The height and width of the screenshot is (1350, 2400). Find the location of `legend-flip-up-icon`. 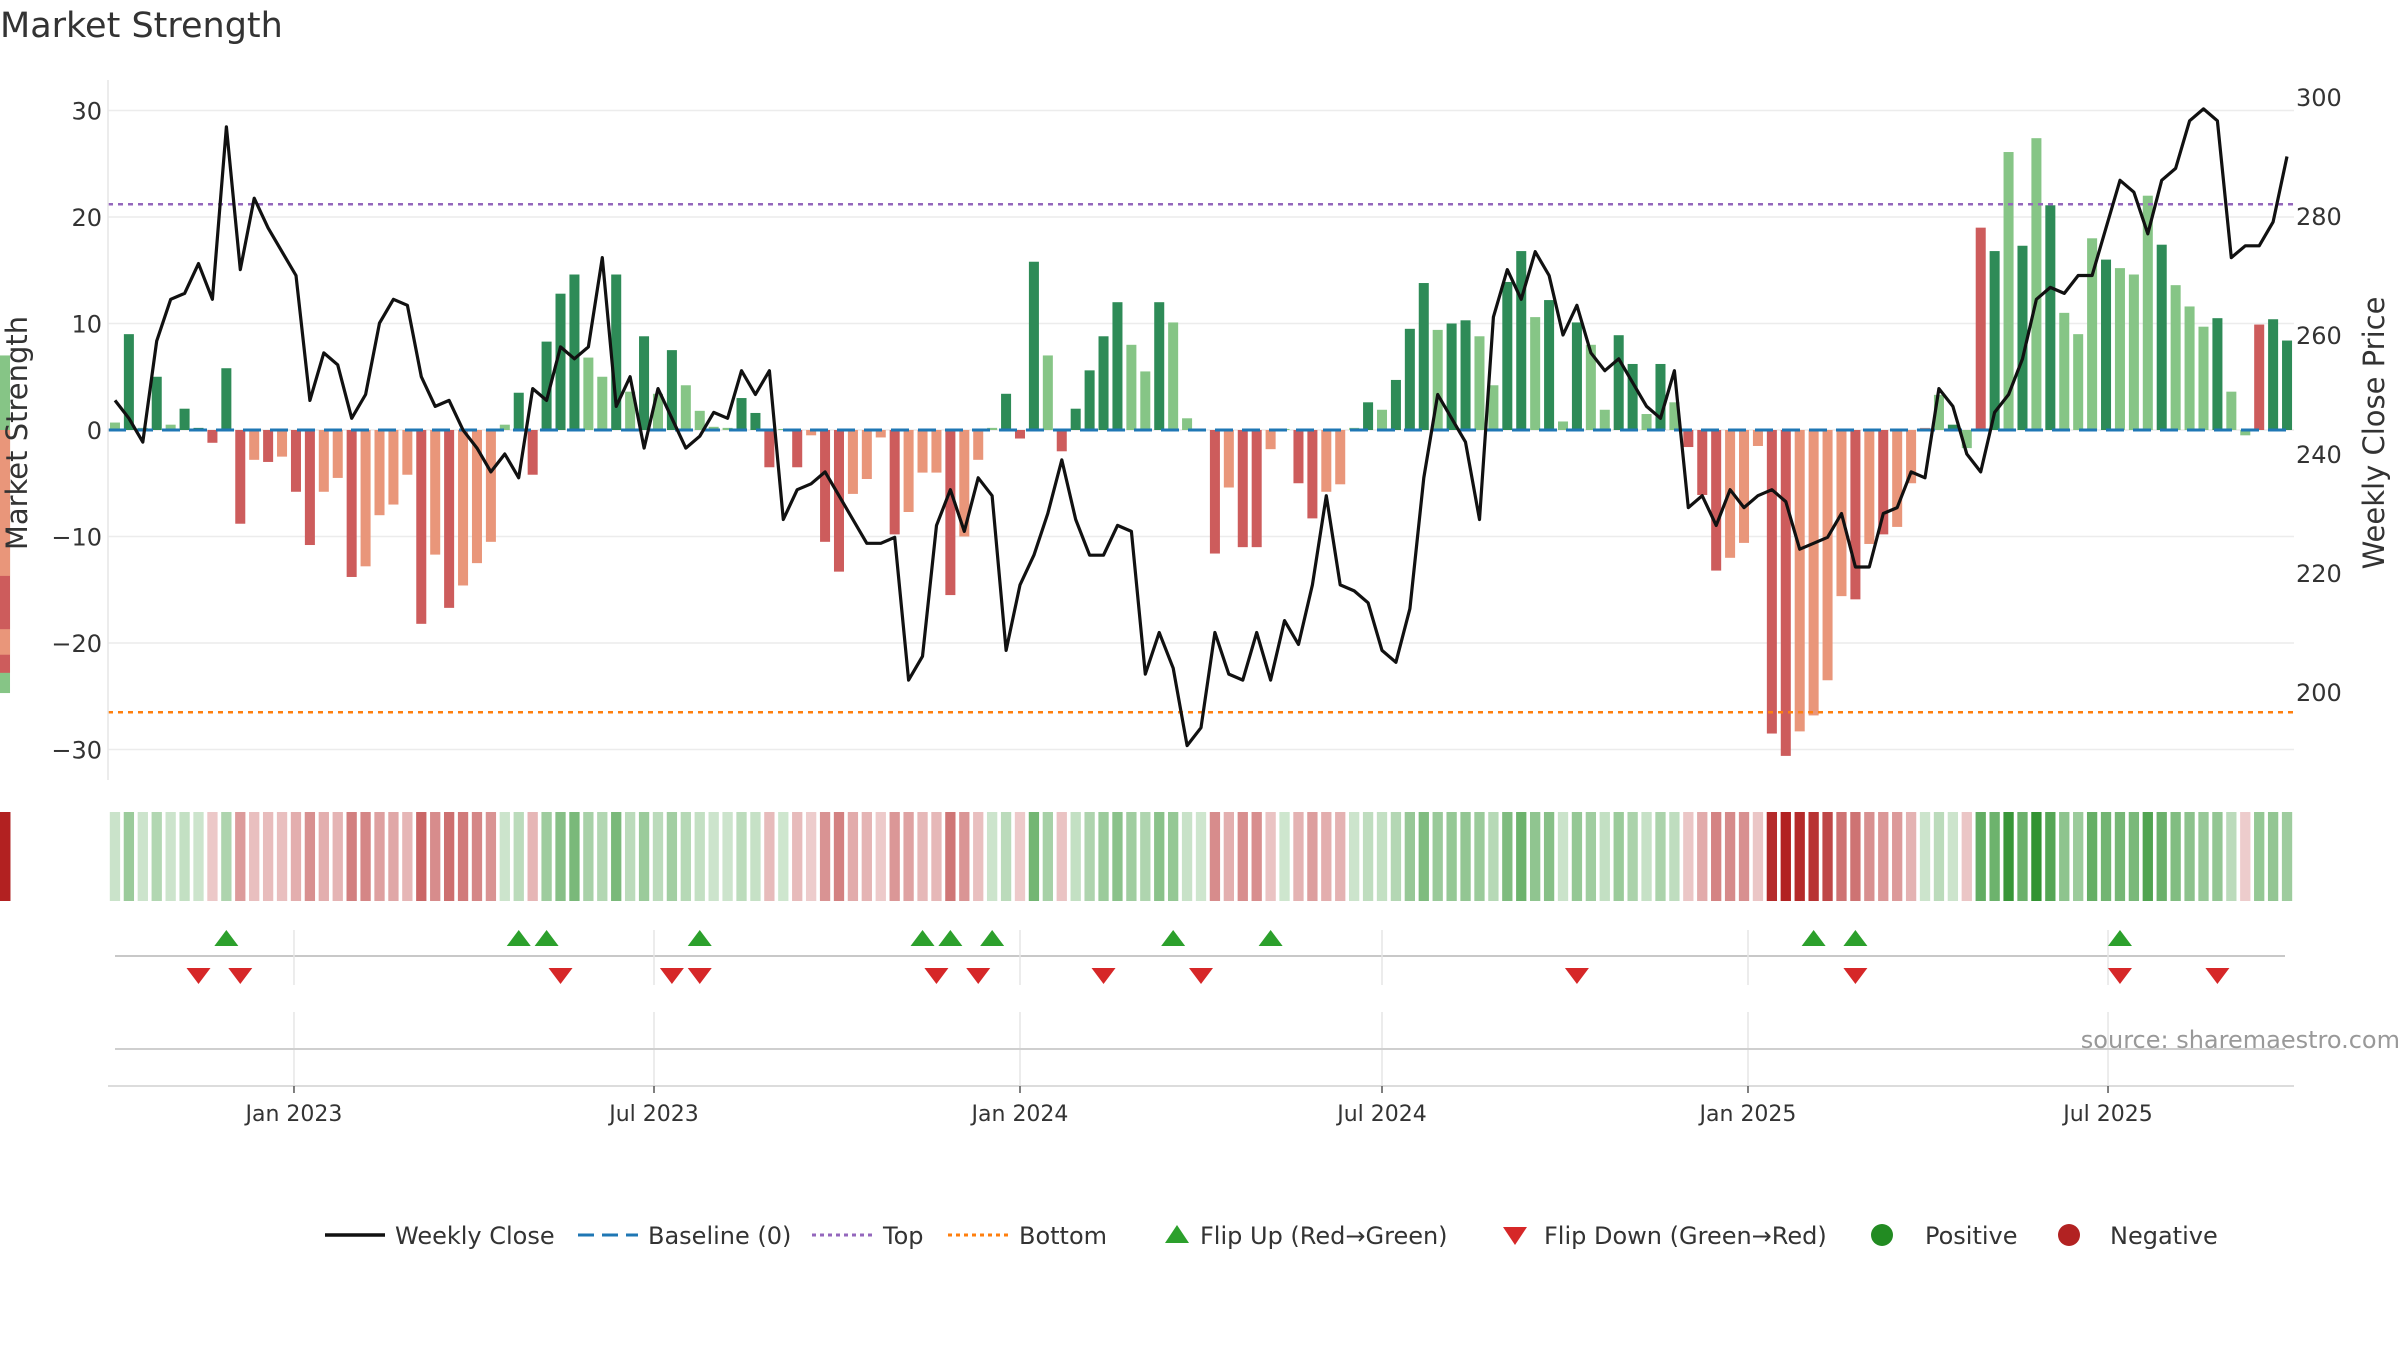

legend-flip-up-icon is located at coordinates (1177, 1234).